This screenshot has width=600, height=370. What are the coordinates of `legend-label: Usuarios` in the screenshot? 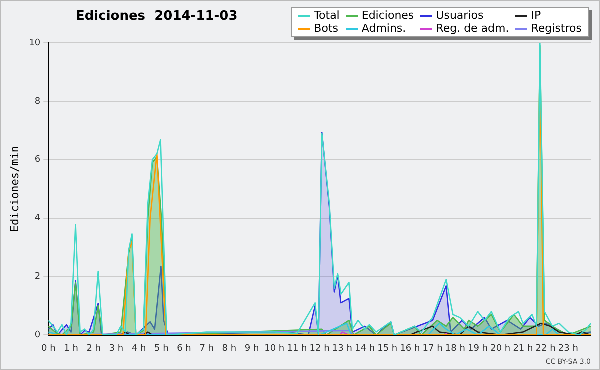 It's located at (460, 15).